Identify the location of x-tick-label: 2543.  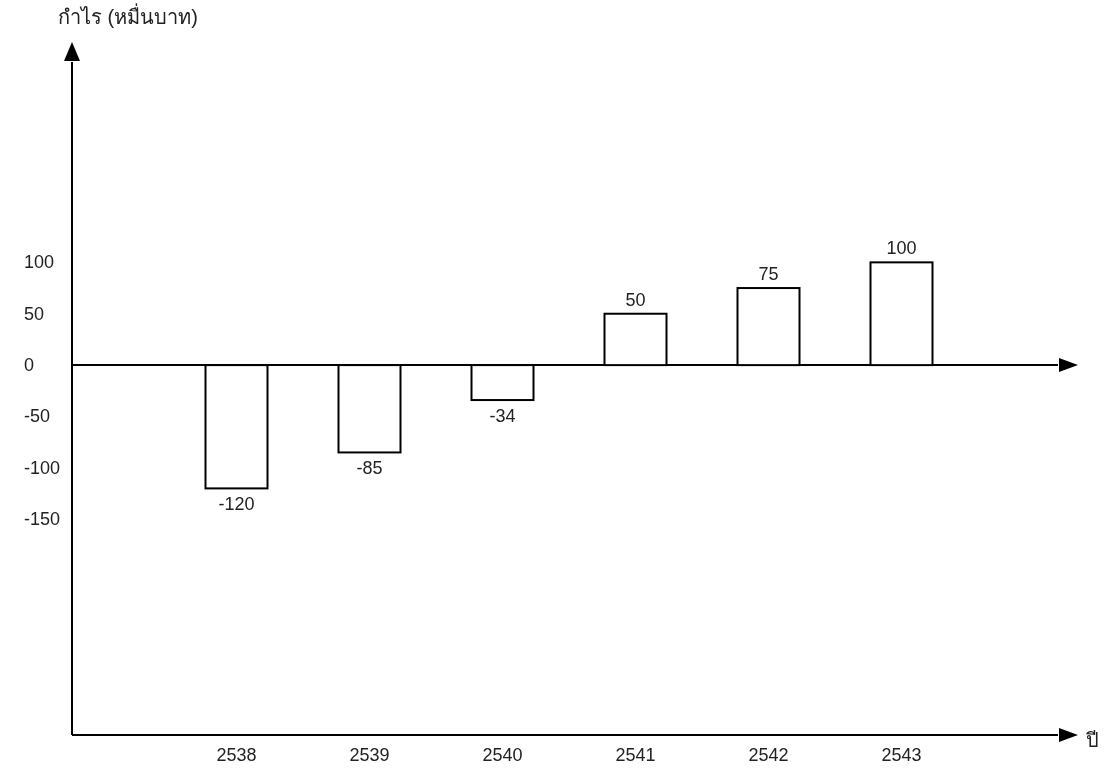
(901, 755).